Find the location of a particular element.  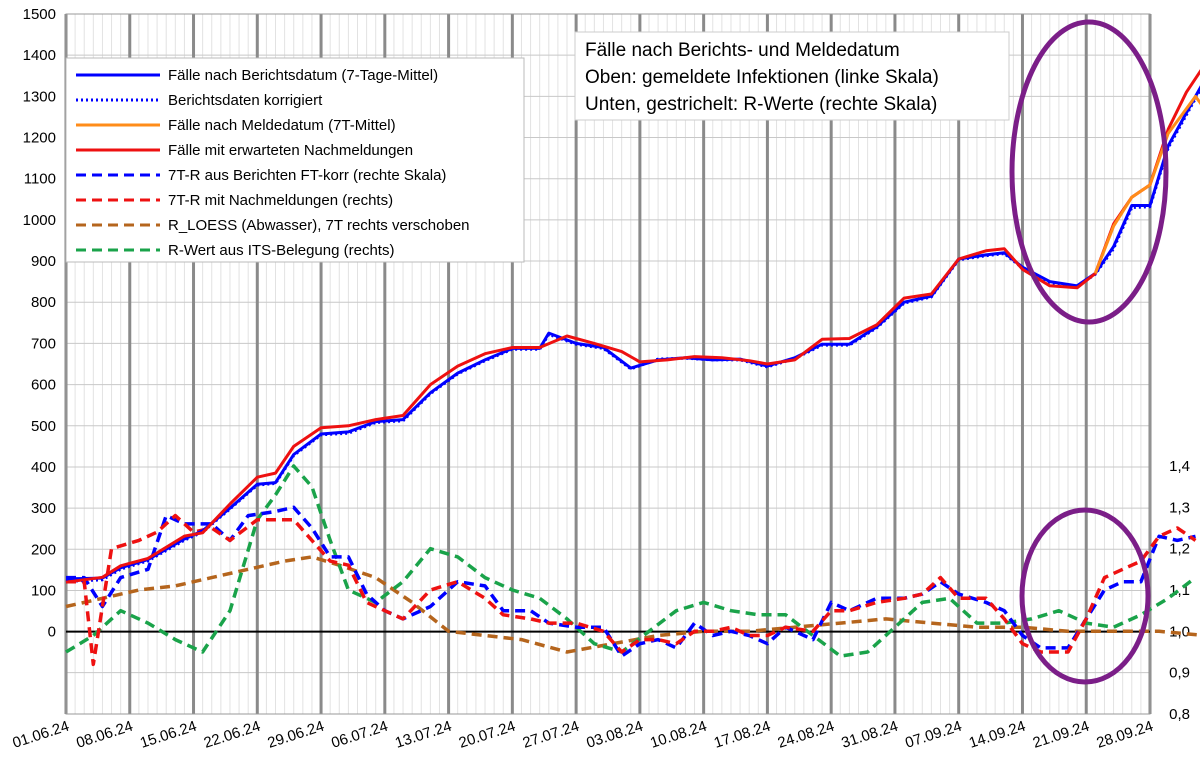

left-tick-label: 700 is located at coordinates (43, 343).